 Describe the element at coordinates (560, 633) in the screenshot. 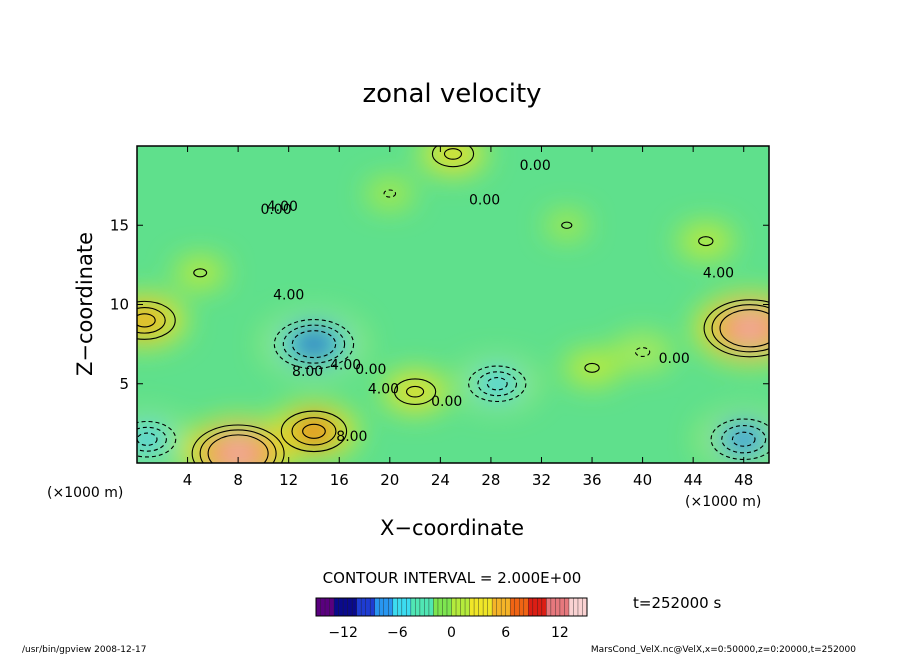

I see `colorbar-tick-label: 12` at that location.